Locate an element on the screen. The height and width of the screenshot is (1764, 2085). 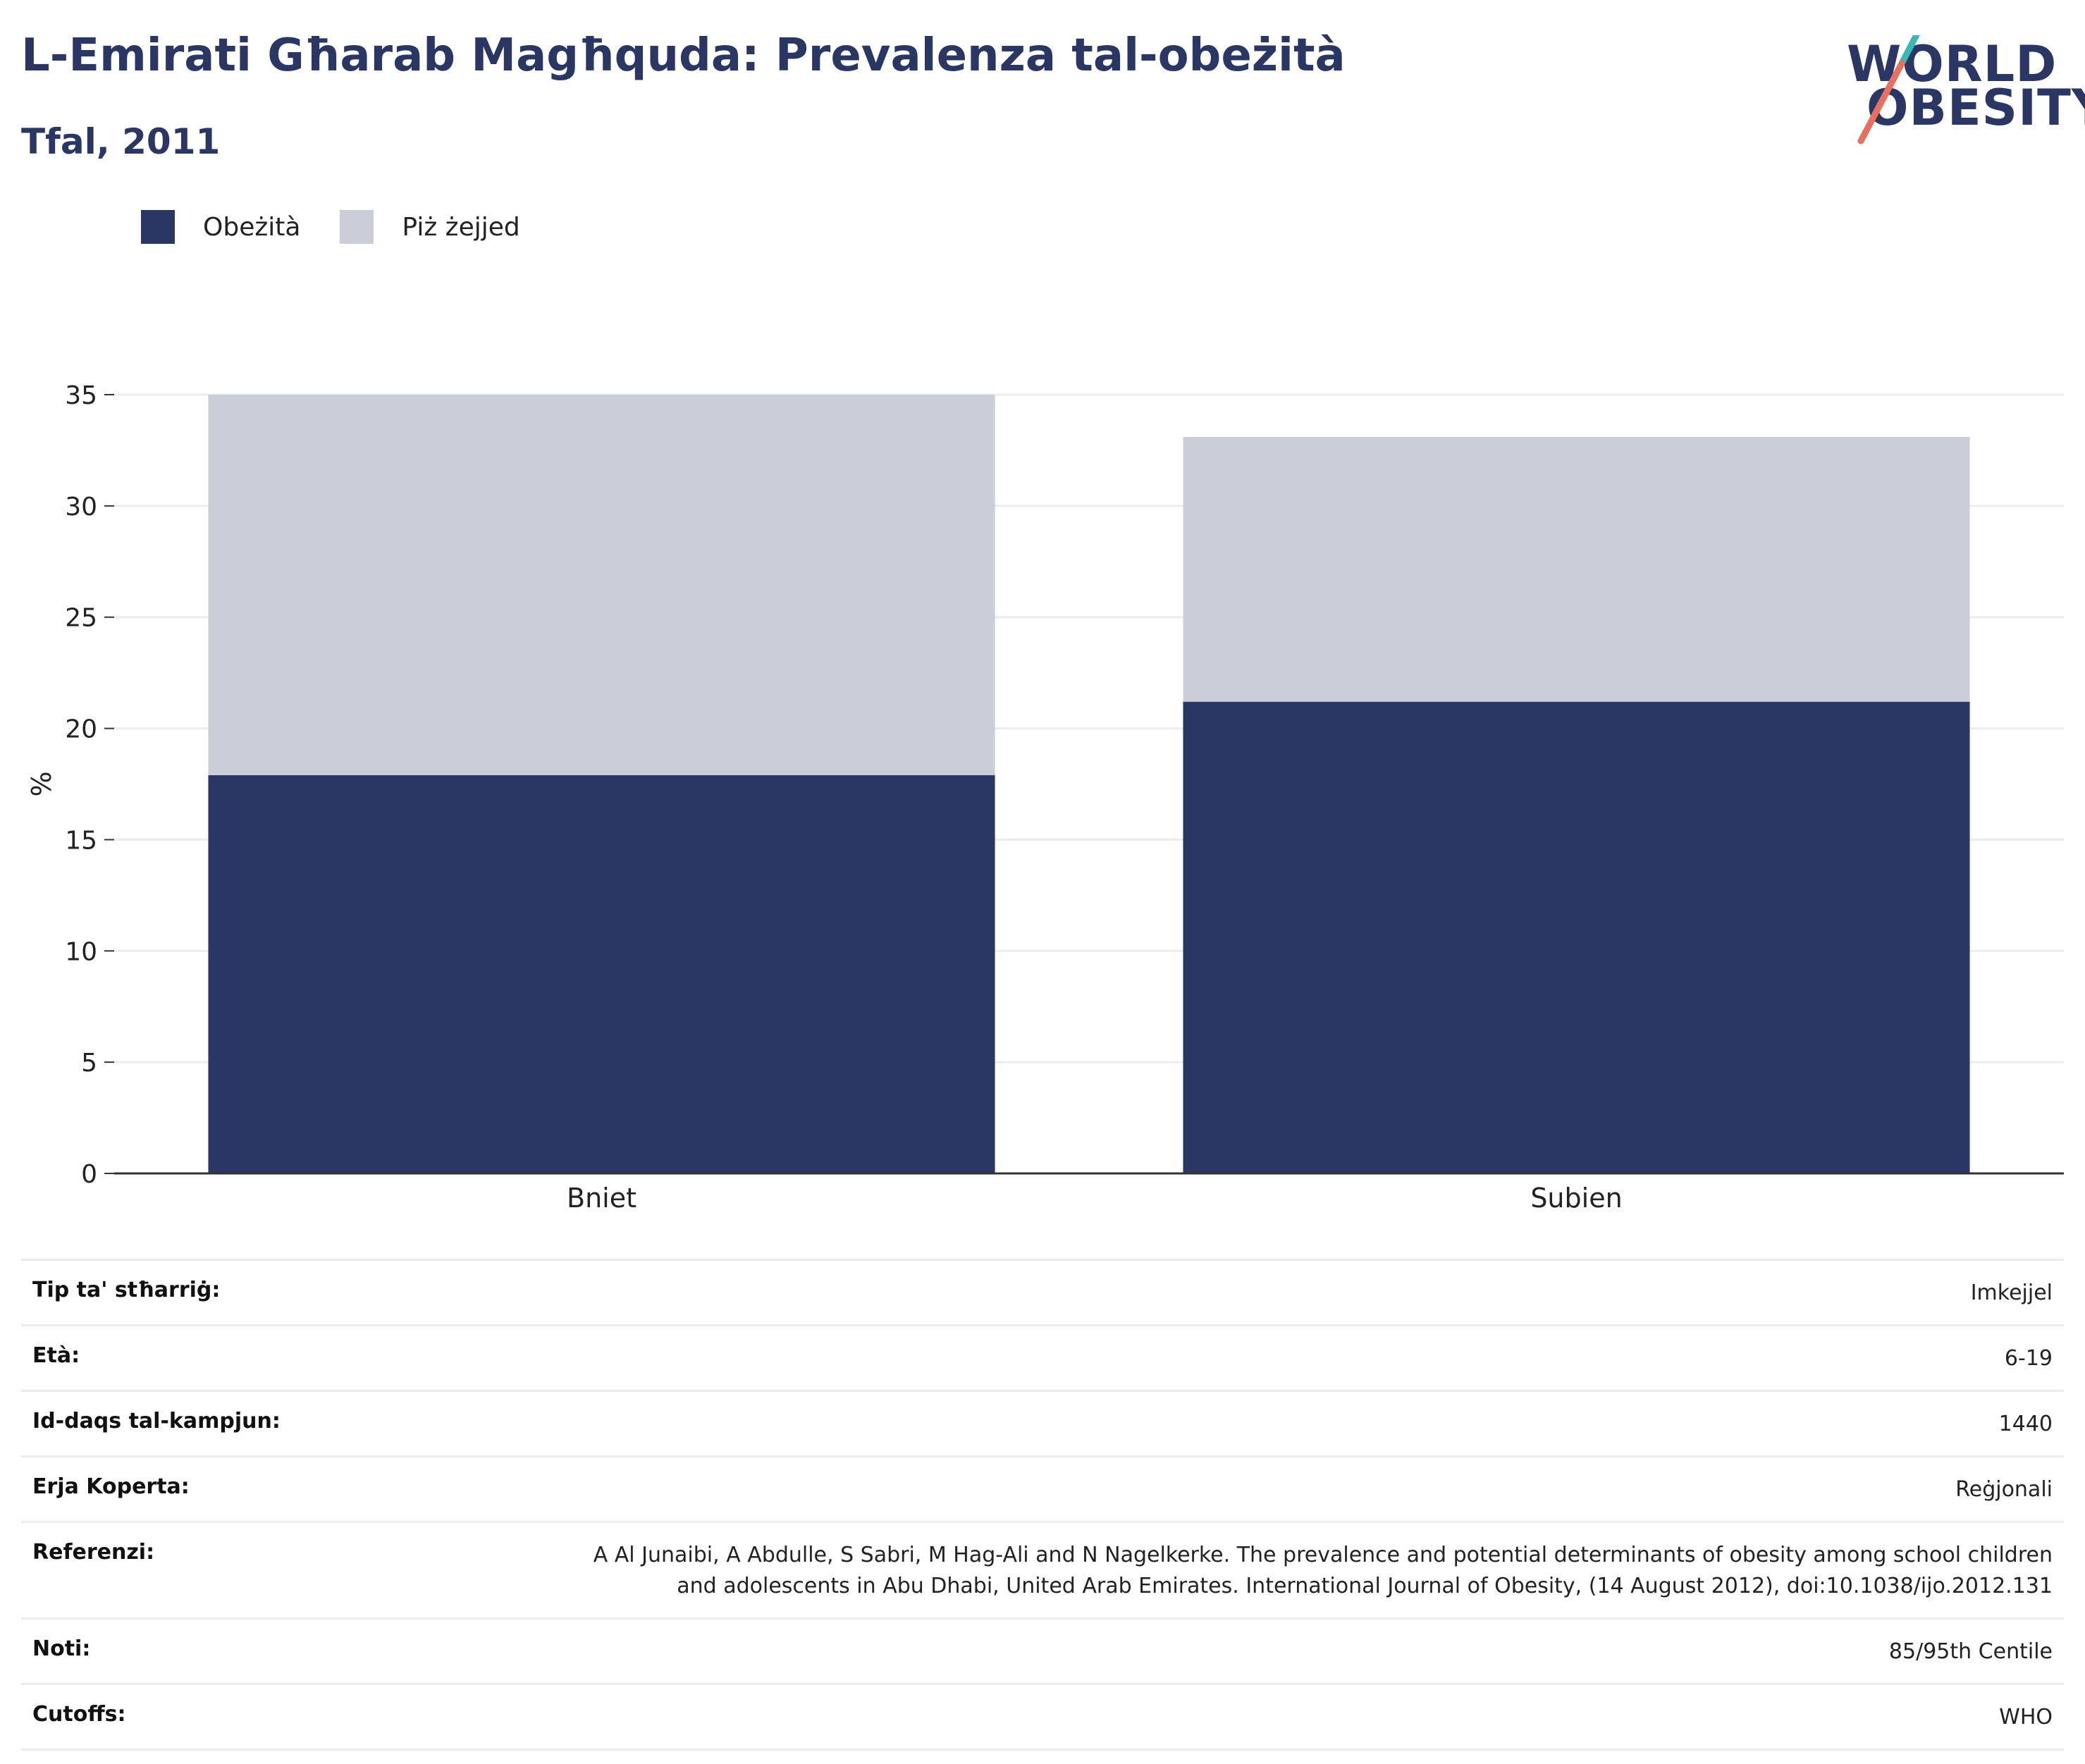
details-row-age: Età: 6-19 is located at coordinates (1042, 1357).